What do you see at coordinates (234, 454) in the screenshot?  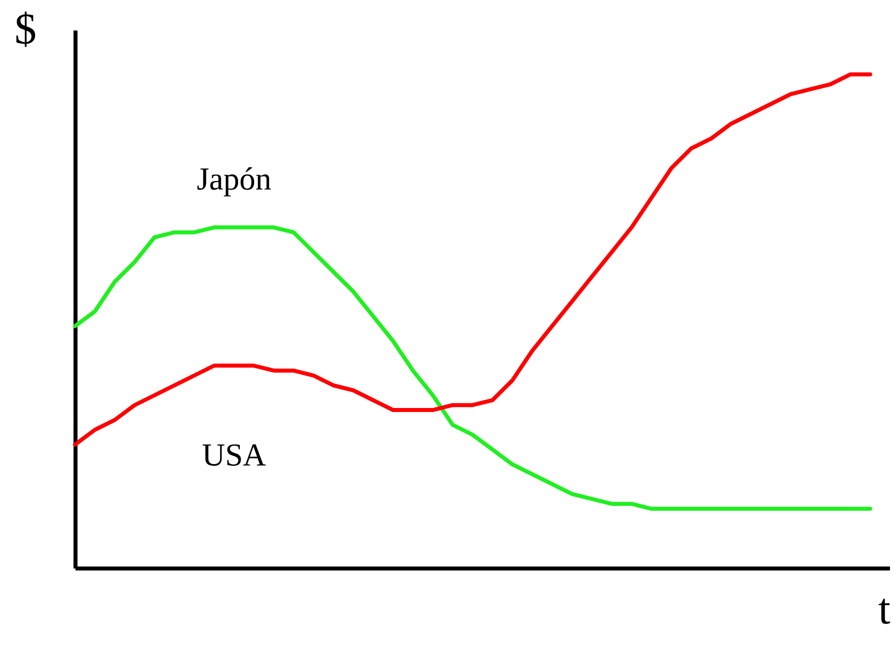 I see `series-label: USA` at bounding box center [234, 454].